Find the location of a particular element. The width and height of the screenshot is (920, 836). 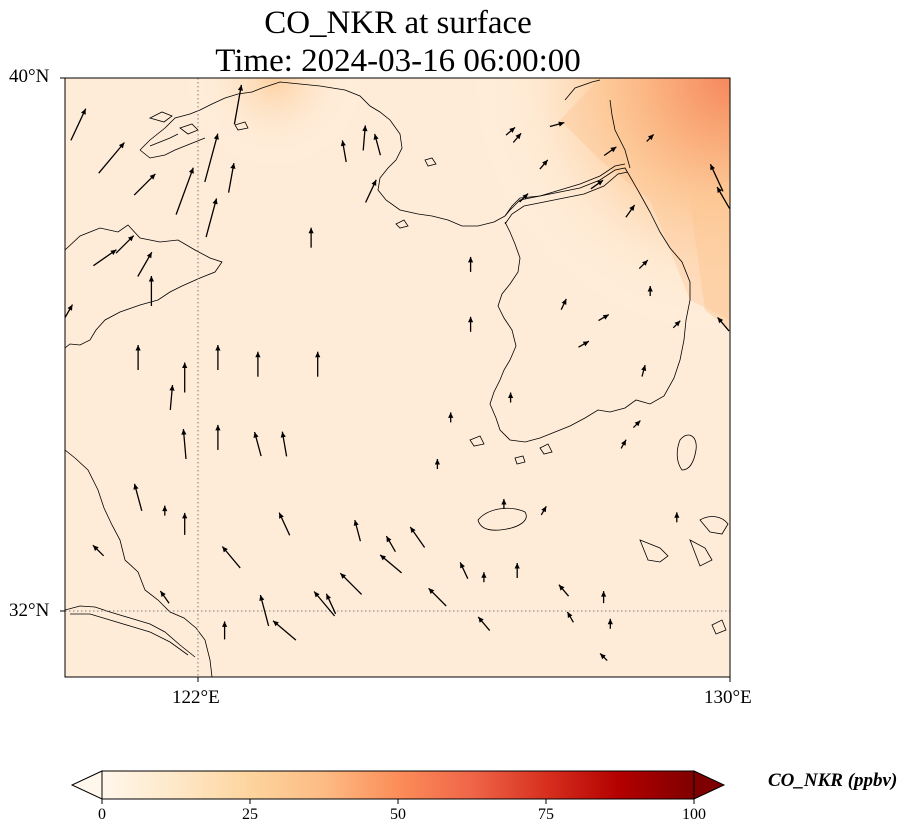

colorbar-tick-label: 50 is located at coordinates (398, 814).